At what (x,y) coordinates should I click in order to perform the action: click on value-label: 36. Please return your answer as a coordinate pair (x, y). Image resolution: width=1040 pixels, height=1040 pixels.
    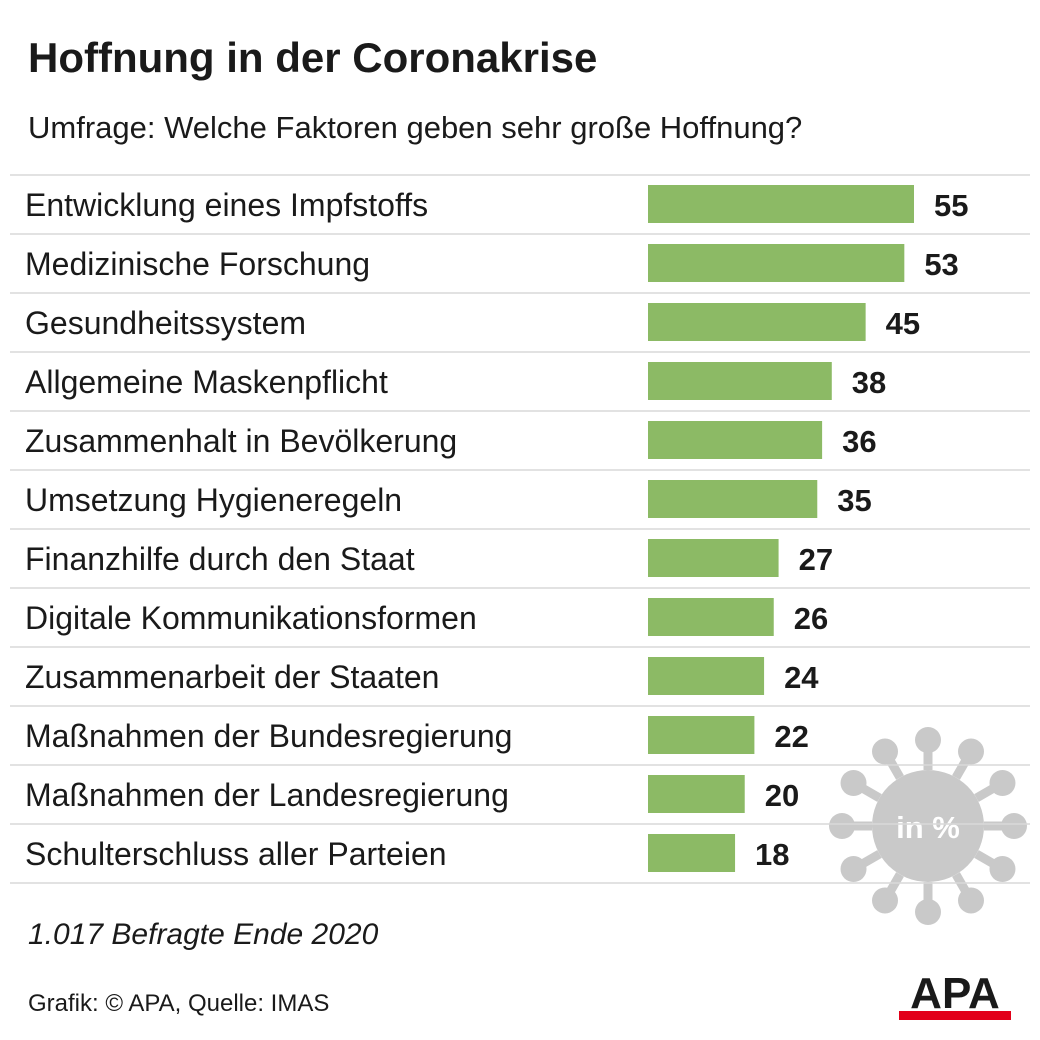
    Looking at the image, I should click on (859, 441).